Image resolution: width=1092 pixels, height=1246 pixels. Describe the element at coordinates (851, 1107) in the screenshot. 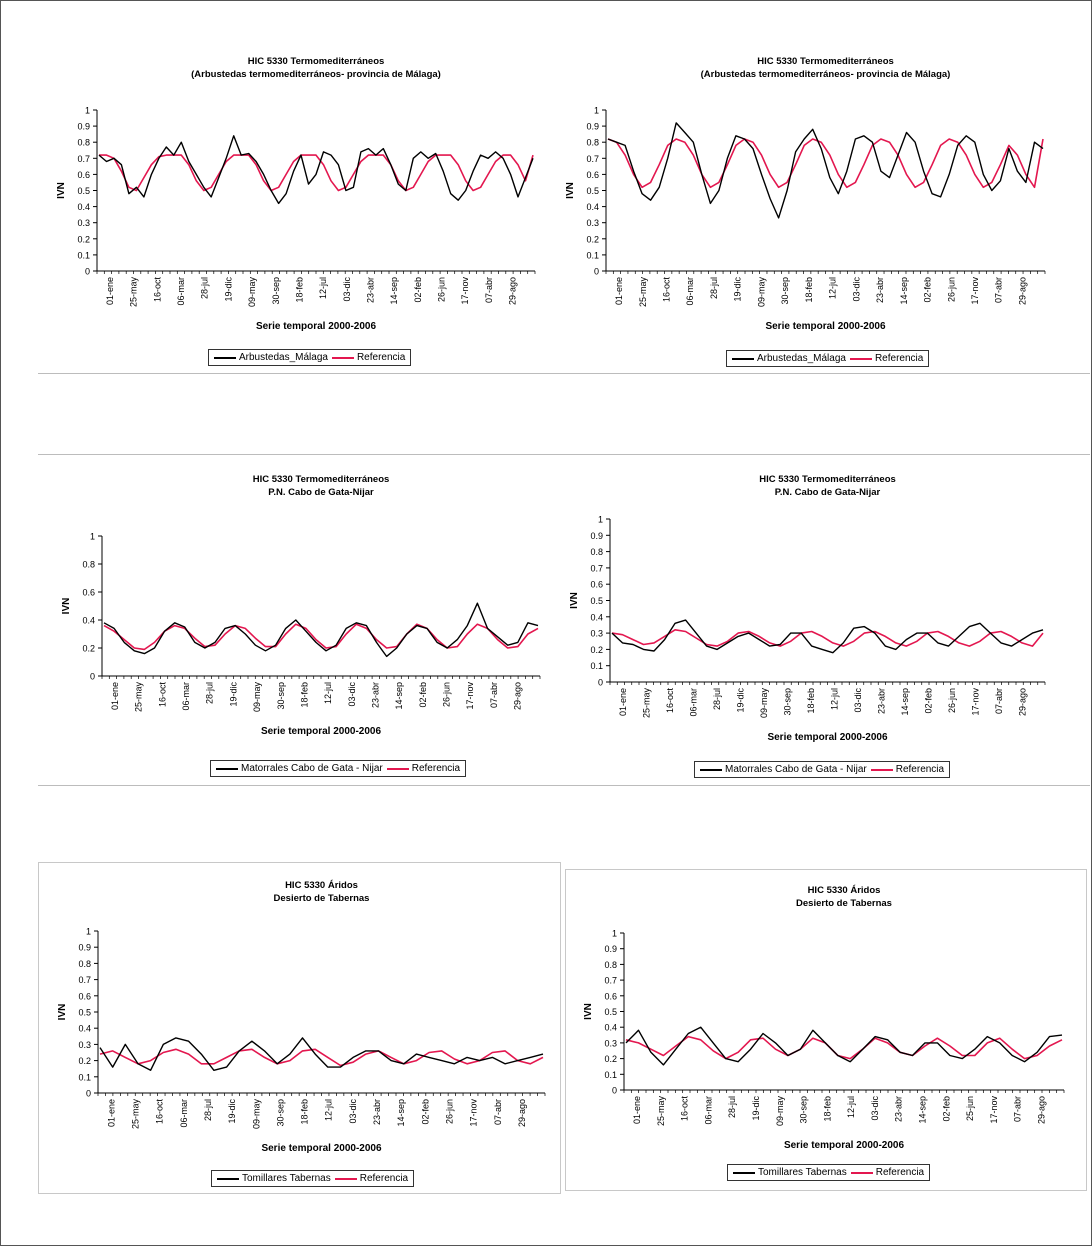

I see `x-tick-label: 12-jul` at that location.